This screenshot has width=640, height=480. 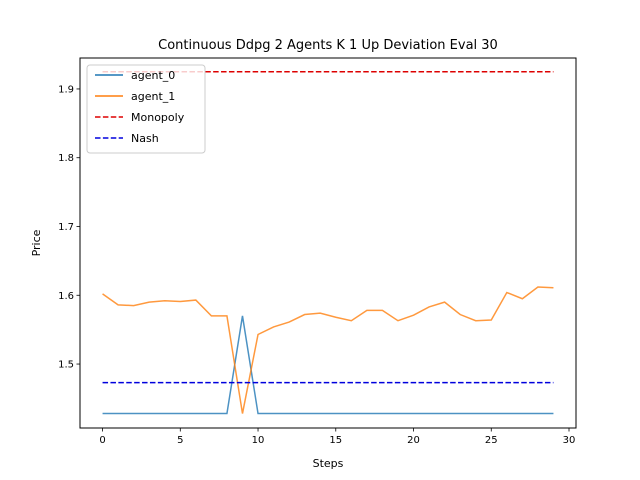 What do you see at coordinates (66, 296) in the screenshot?
I see `y-tick-label: 1.6` at bounding box center [66, 296].